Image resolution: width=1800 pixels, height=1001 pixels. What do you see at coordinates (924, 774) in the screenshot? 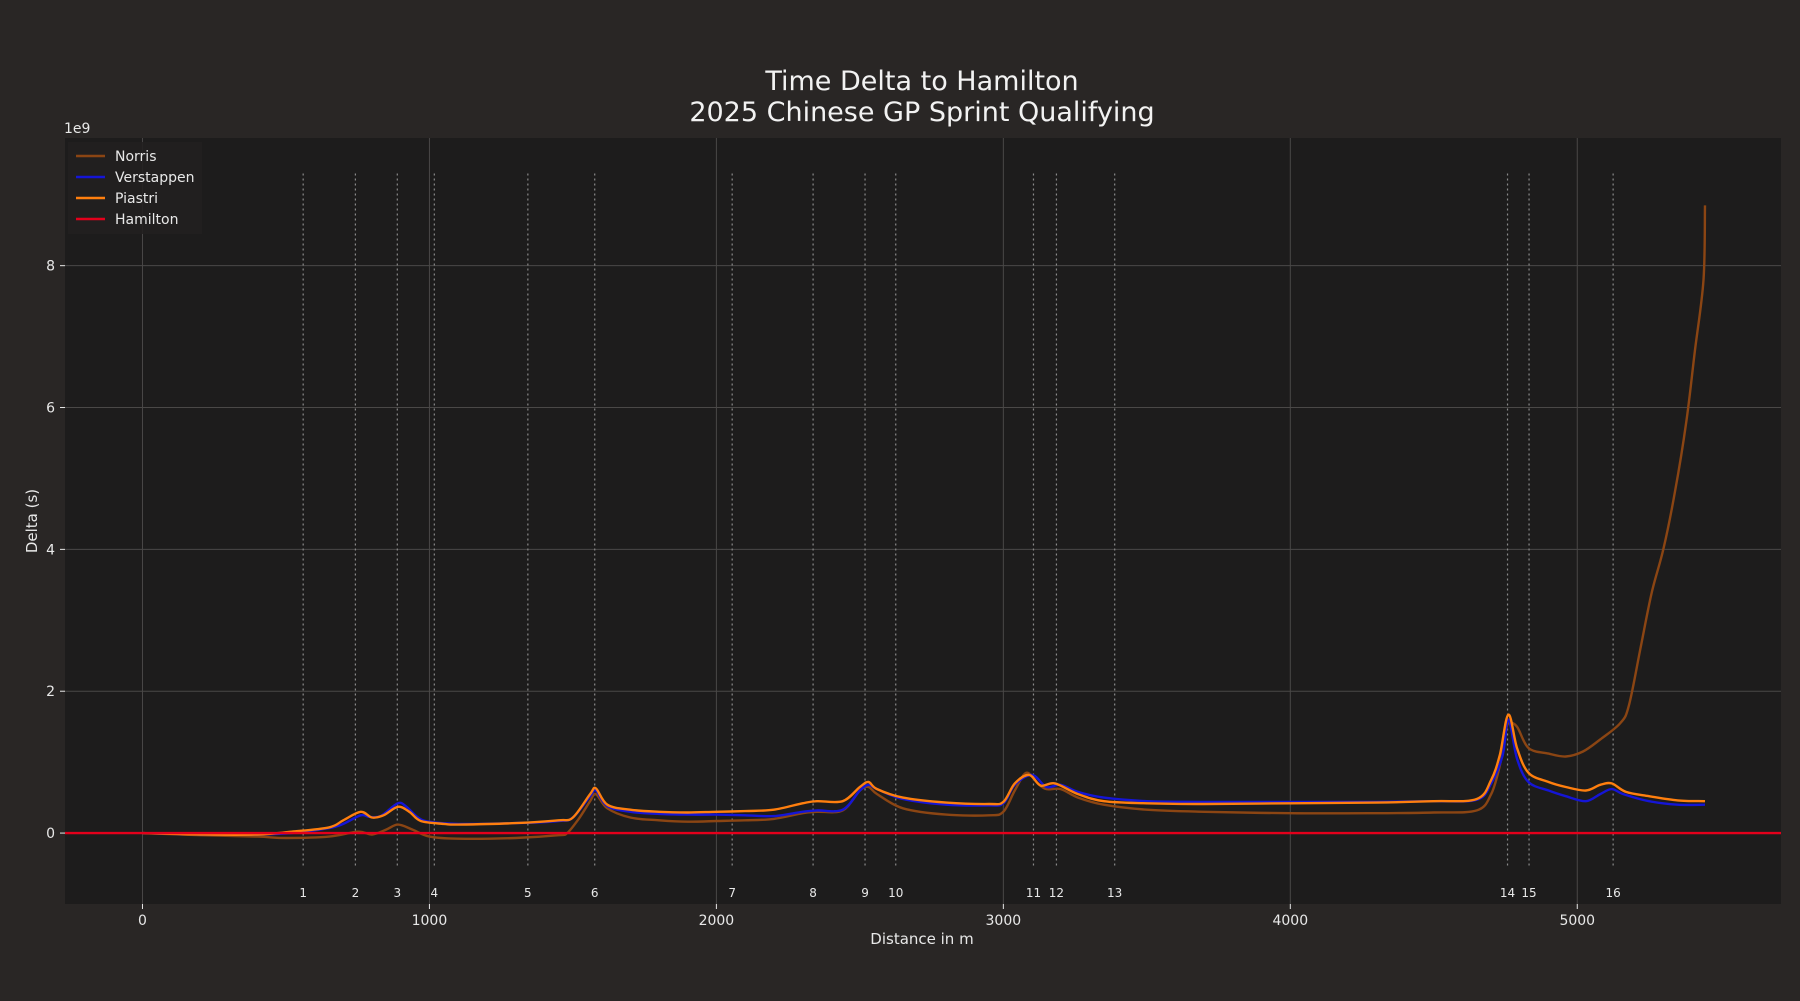
I see `series-line-piastri` at bounding box center [924, 774].